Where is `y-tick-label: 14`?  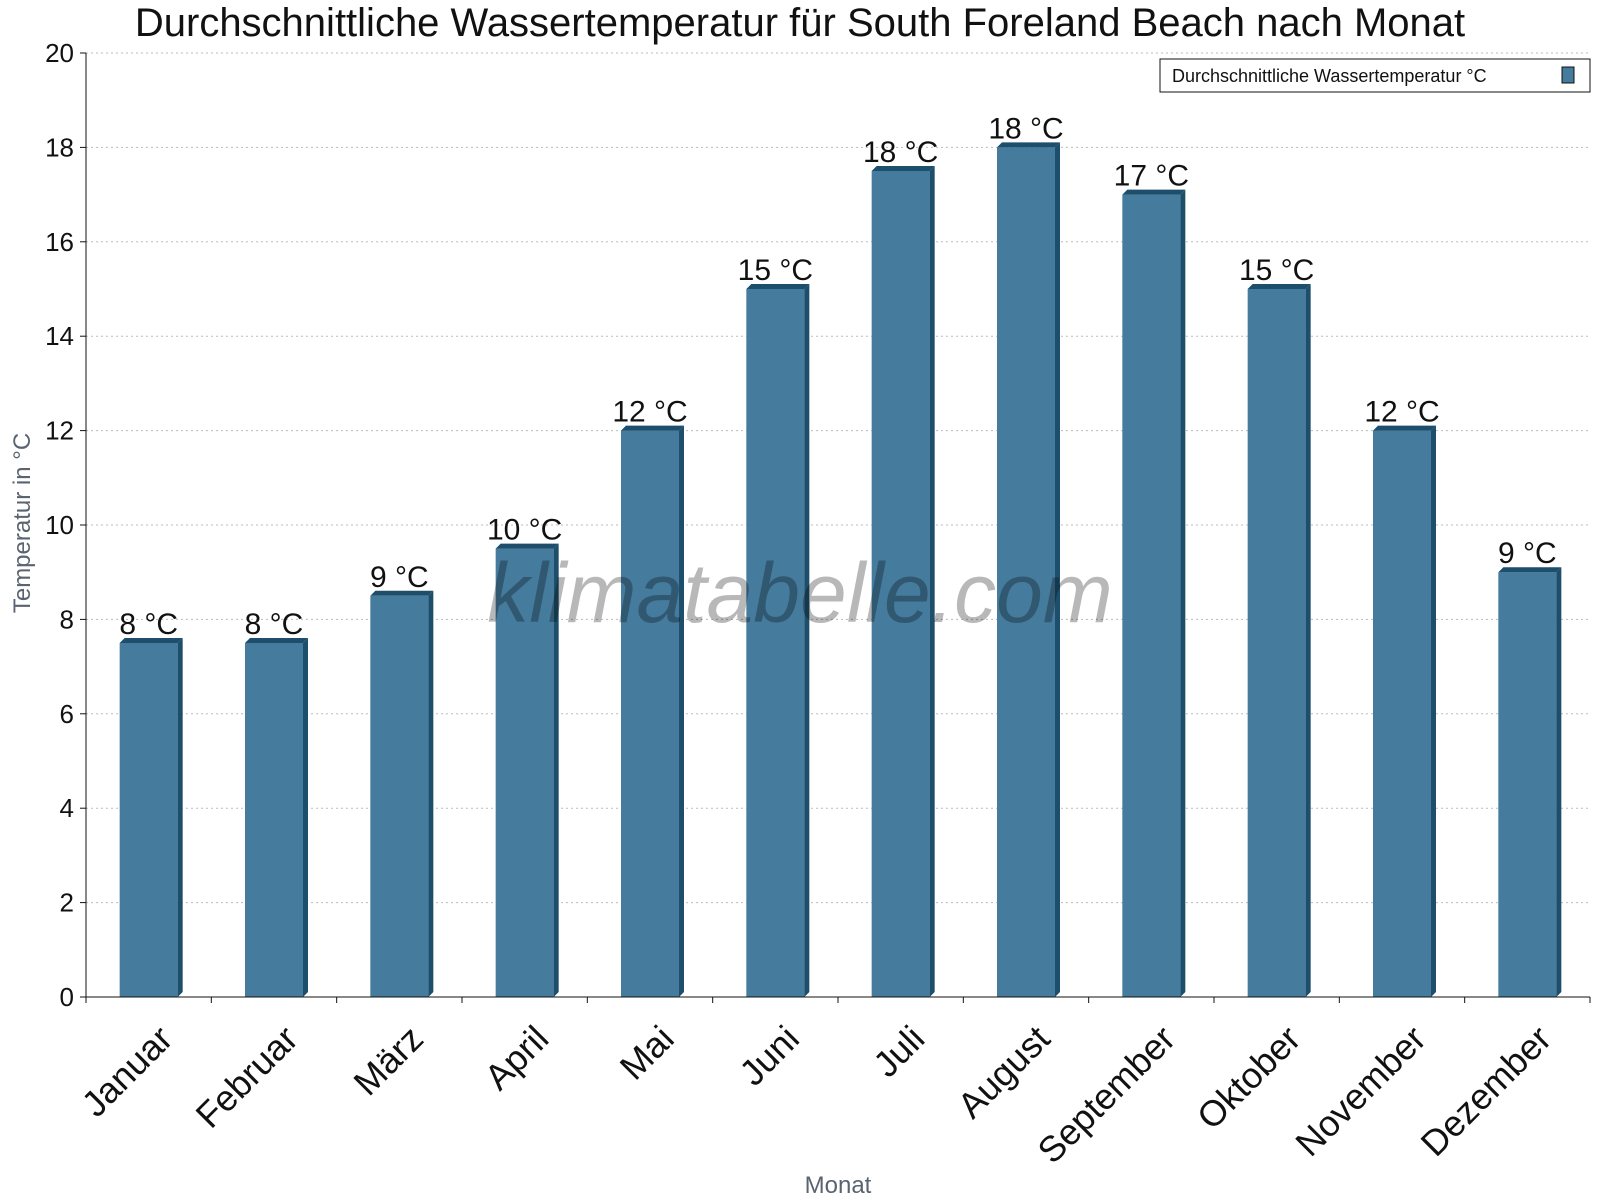
y-tick-label: 14 is located at coordinates (59, 336).